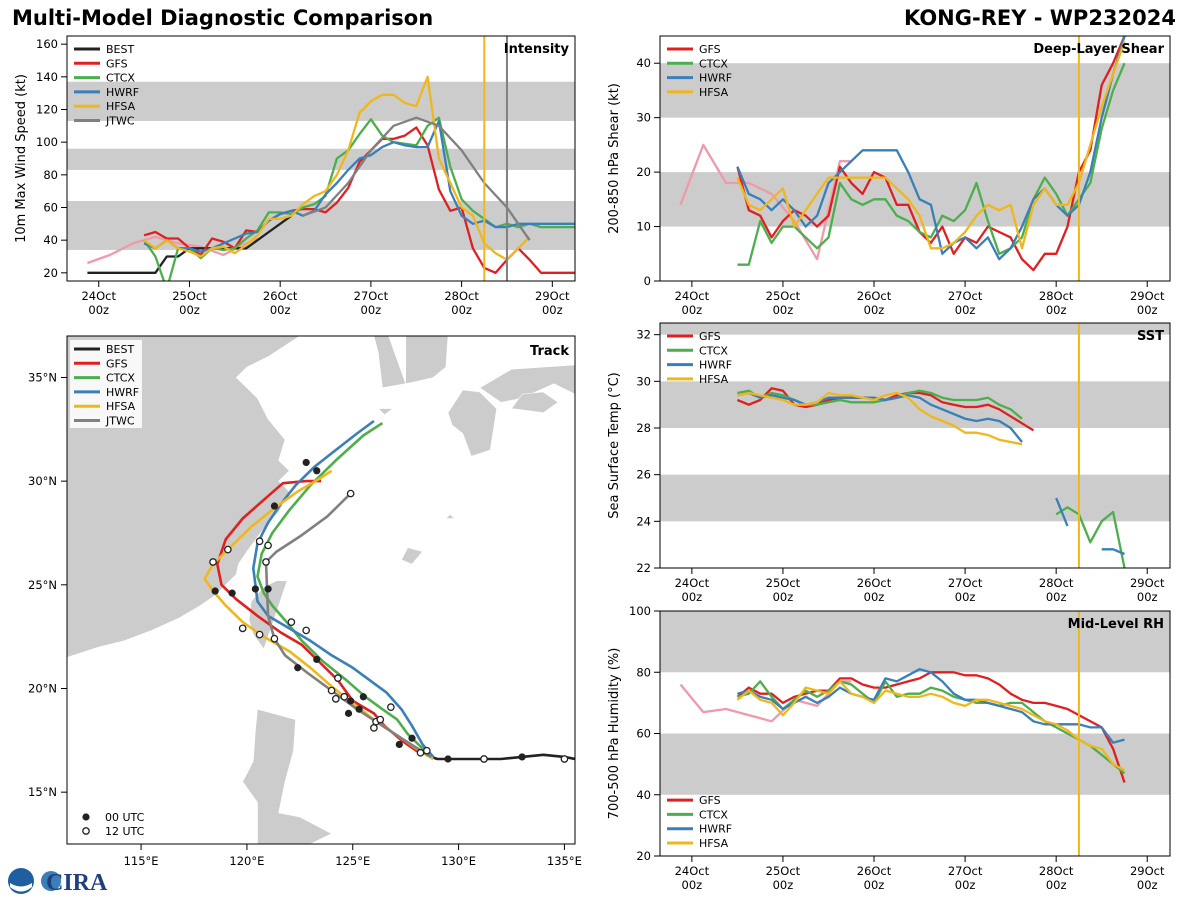  Describe the element at coordinates (50, 208) in the screenshot. I see `intensity-ytick-label: 60` at that location.